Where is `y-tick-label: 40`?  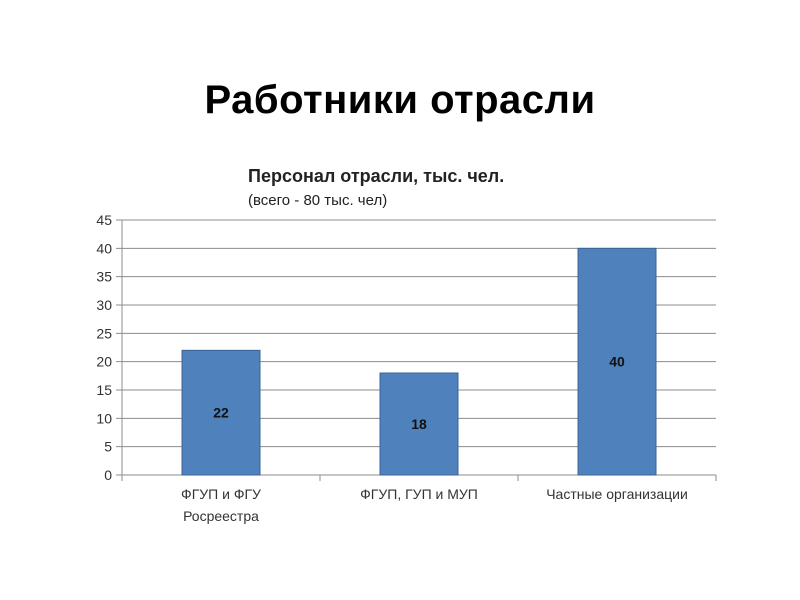
y-tick-label: 40 is located at coordinates (104, 248).